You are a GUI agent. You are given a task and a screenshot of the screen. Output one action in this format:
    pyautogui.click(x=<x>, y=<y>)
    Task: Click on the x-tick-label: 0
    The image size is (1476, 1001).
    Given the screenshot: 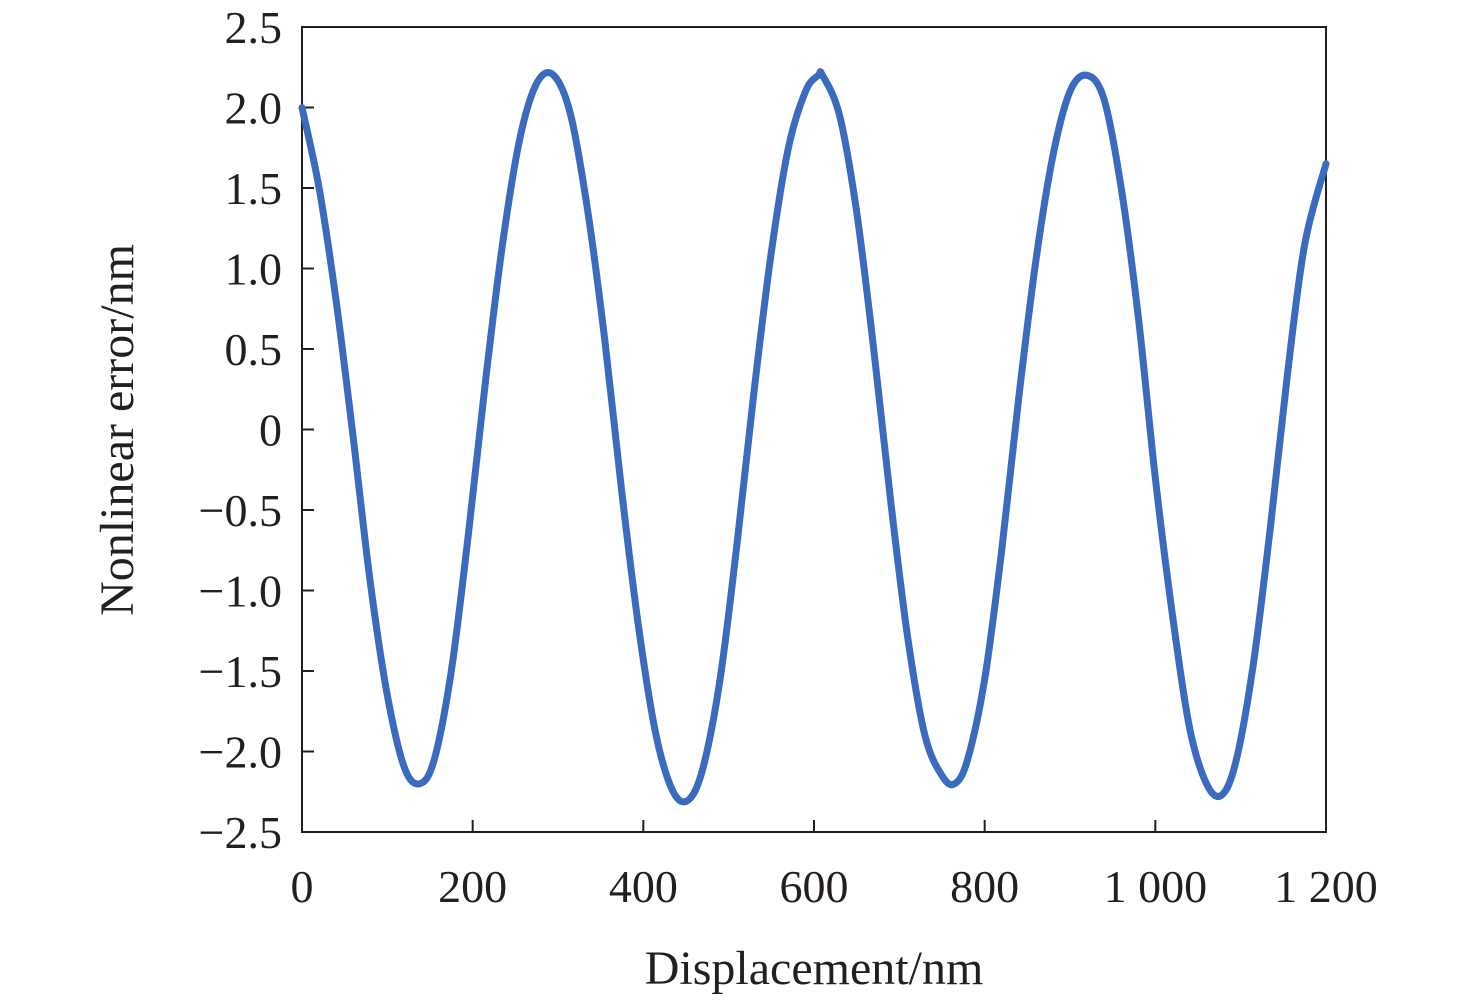 What is the action you would take?
    pyautogui.click(x=302, y=886)
    